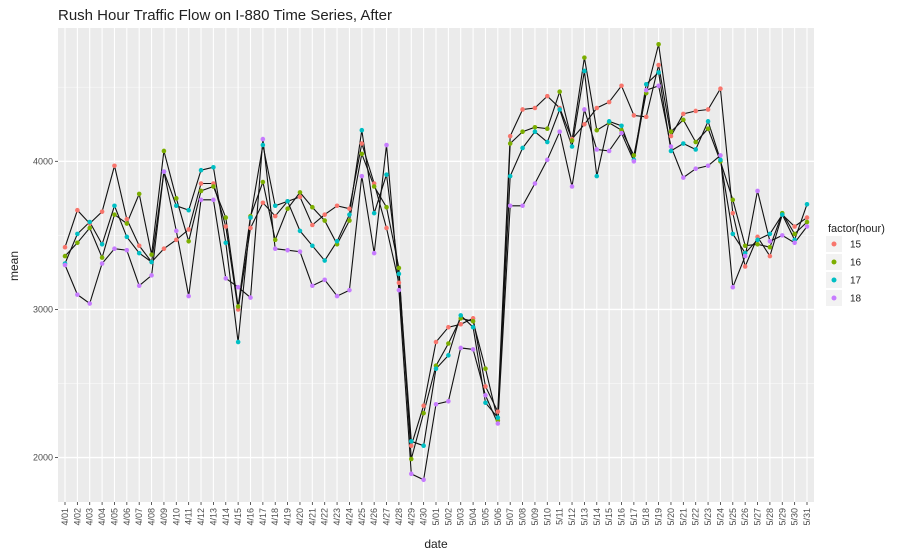 The image size is (901, 552). What do you see at coordinates (362, 517) in the screenshot?
I see `x-tick-label: 4/25` at bounding box center [362, 517].